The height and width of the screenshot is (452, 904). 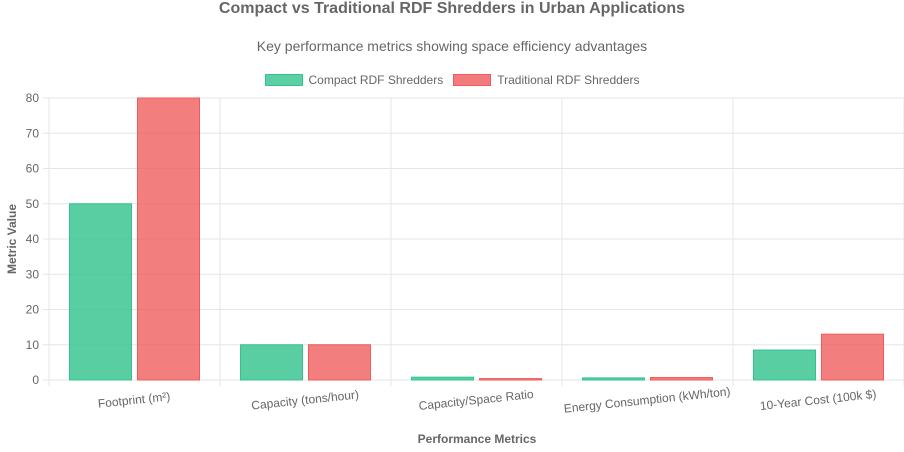 What do you see at coordinates (33, 133) in the screenshot?
I see `y-tick-label: 70` at bounding box center [33, 133].